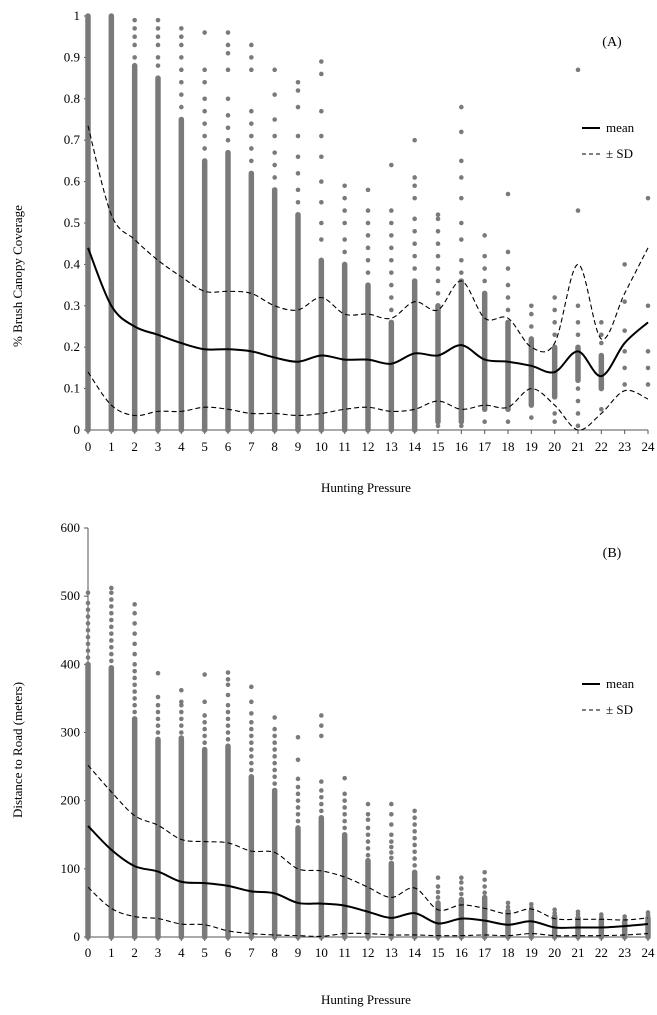  What do you see at coordinates (601, 446) in the screenshot?
I see `panel-a-x-tick-label: 22` at bounding box center [601, 446].